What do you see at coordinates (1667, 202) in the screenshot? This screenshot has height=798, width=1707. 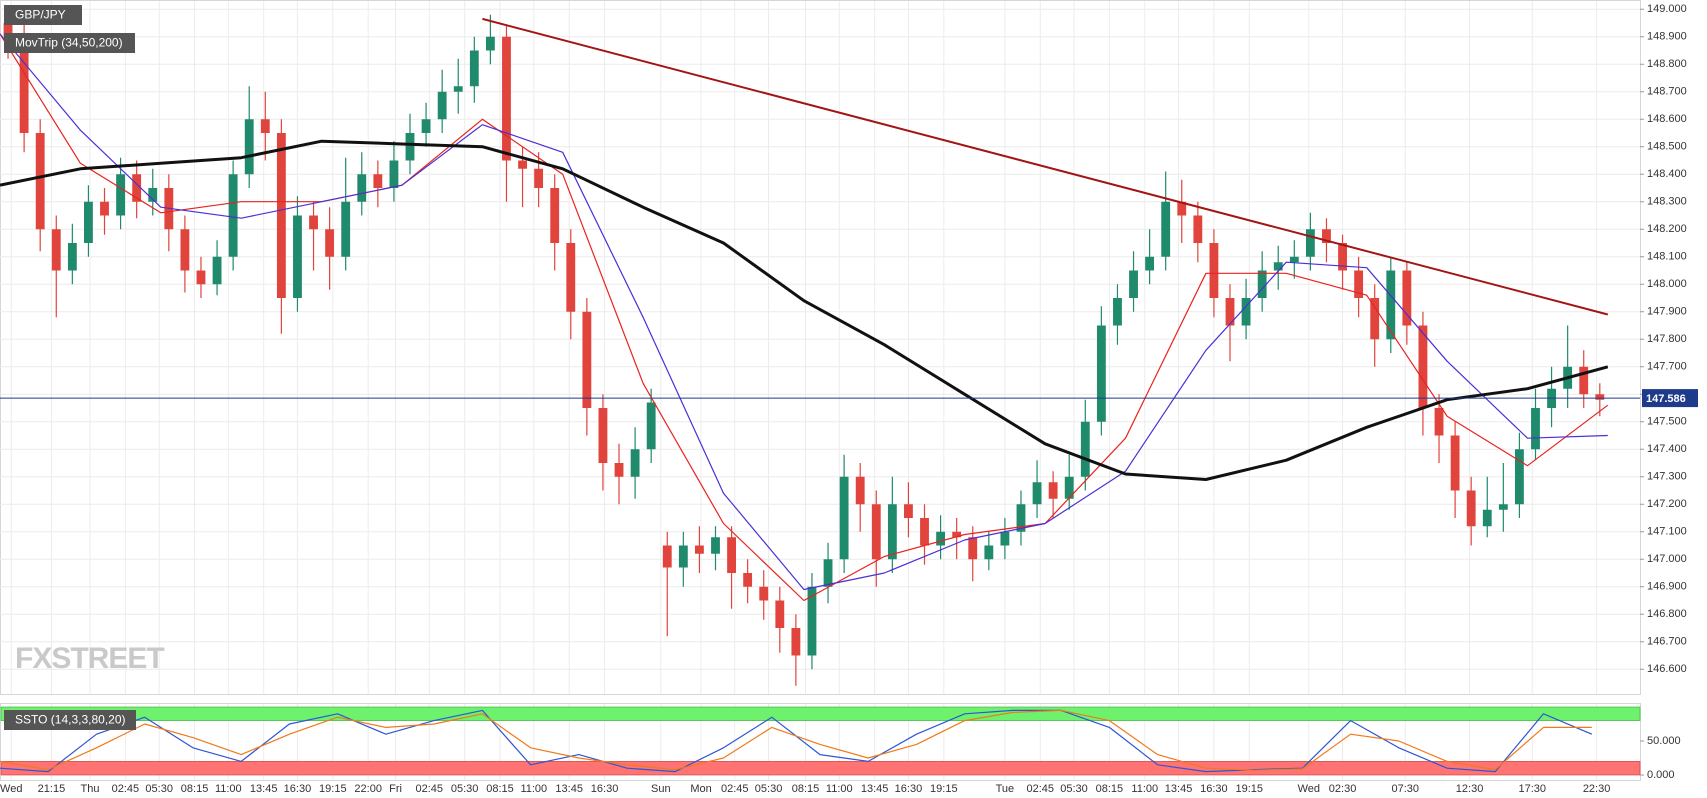 I see `y-tick-label: 148.300` at bounding box center [1667, 202].